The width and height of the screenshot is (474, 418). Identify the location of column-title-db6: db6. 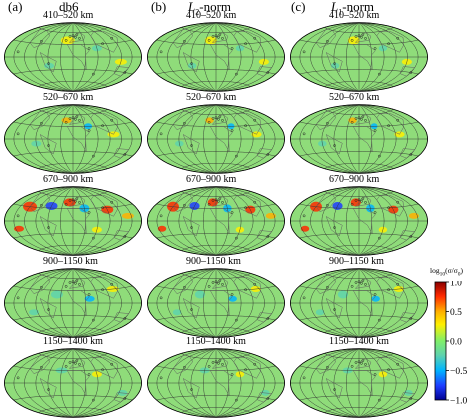
(69, 7).